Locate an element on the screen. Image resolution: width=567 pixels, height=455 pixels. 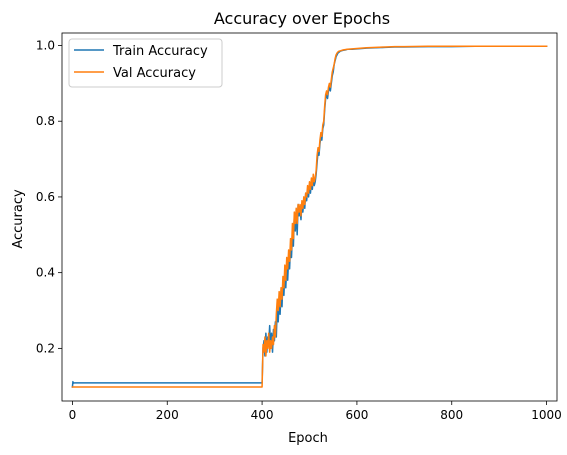
x-axis-label: Epoch is located at coordinates (308, 438).